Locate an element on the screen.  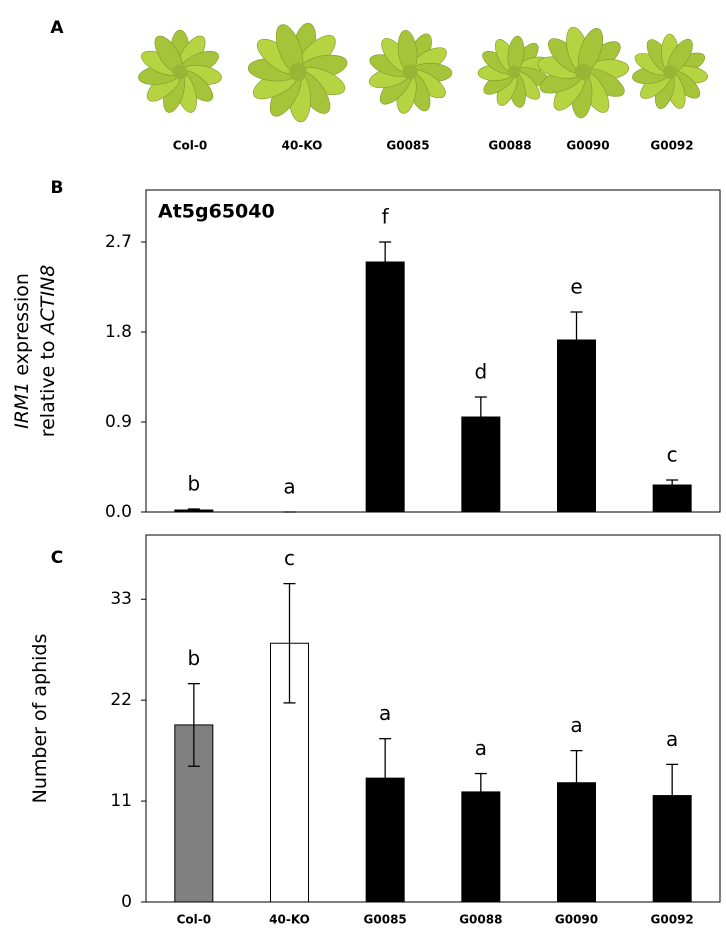
caption: G0092 is located at coordinates (671, 146).